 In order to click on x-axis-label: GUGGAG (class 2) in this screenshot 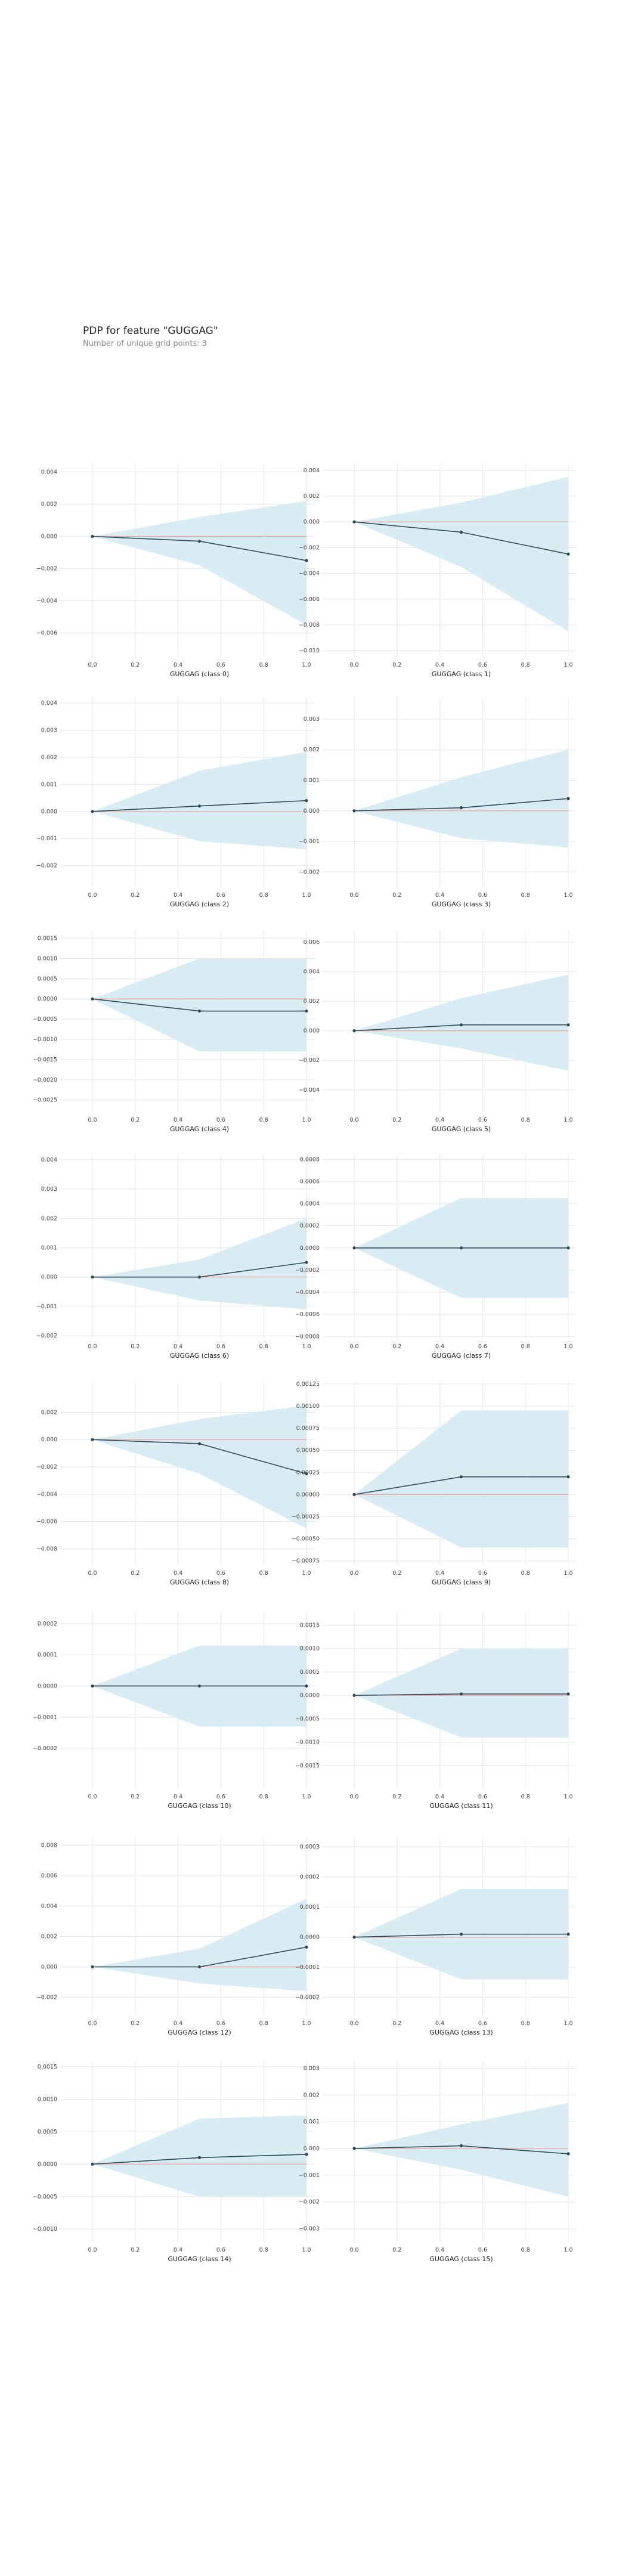, I will do `click(200, 904)`.